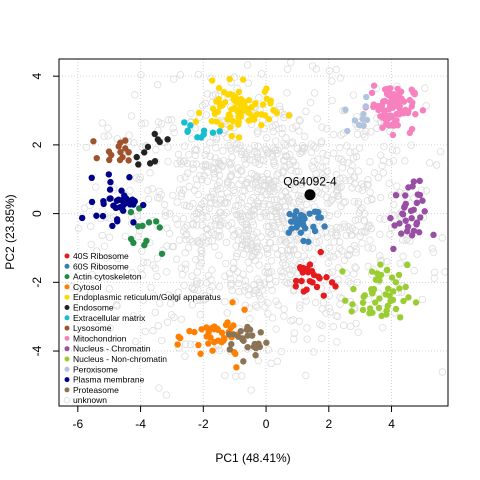  Describe the element at coordinates (91, 369) in the screenshot. I see `legend-item: Peroxisome` at that location.